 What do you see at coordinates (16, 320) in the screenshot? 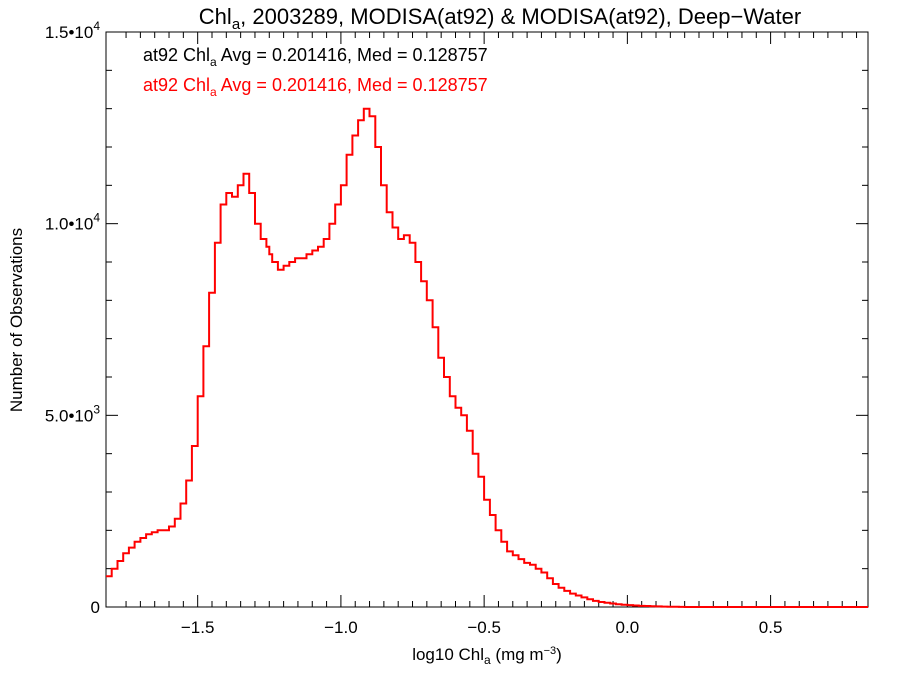
I see `y-axis-label: Number of Observations` at bounding box center [16, 320].